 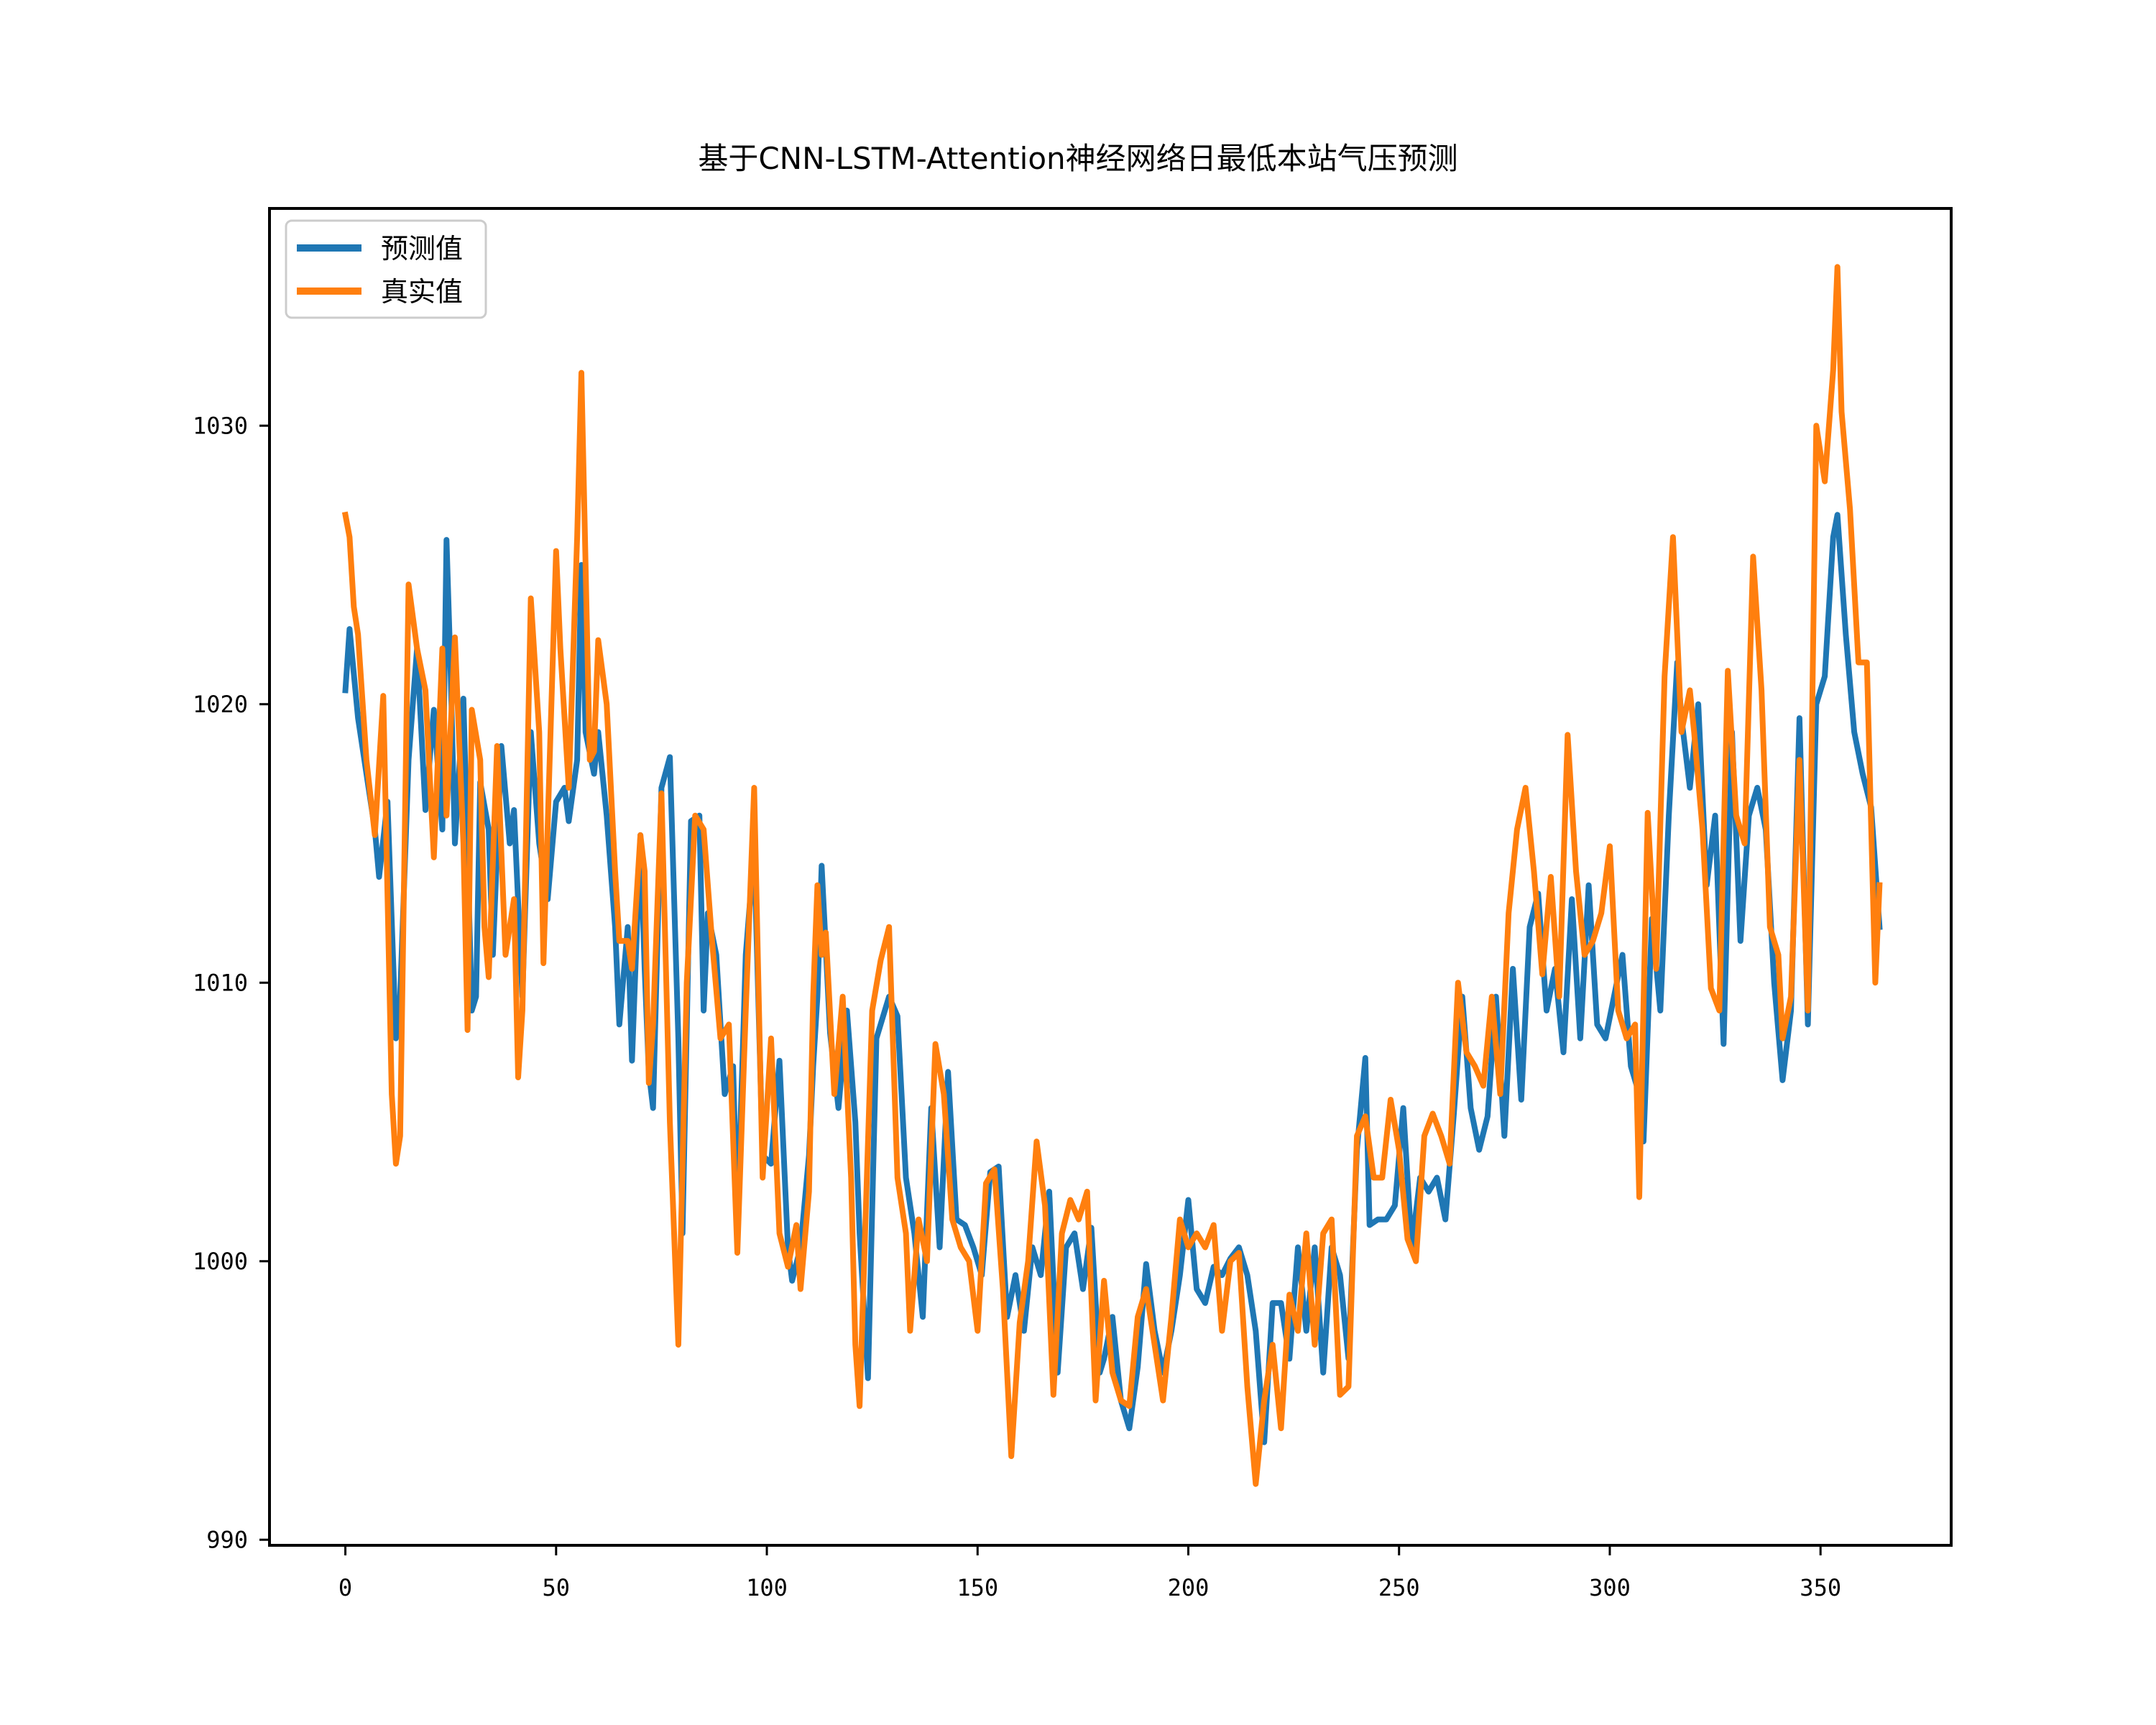 I want to click on y-axis: 990 1000 1010 1020 1030, so click(x=232, y=982).